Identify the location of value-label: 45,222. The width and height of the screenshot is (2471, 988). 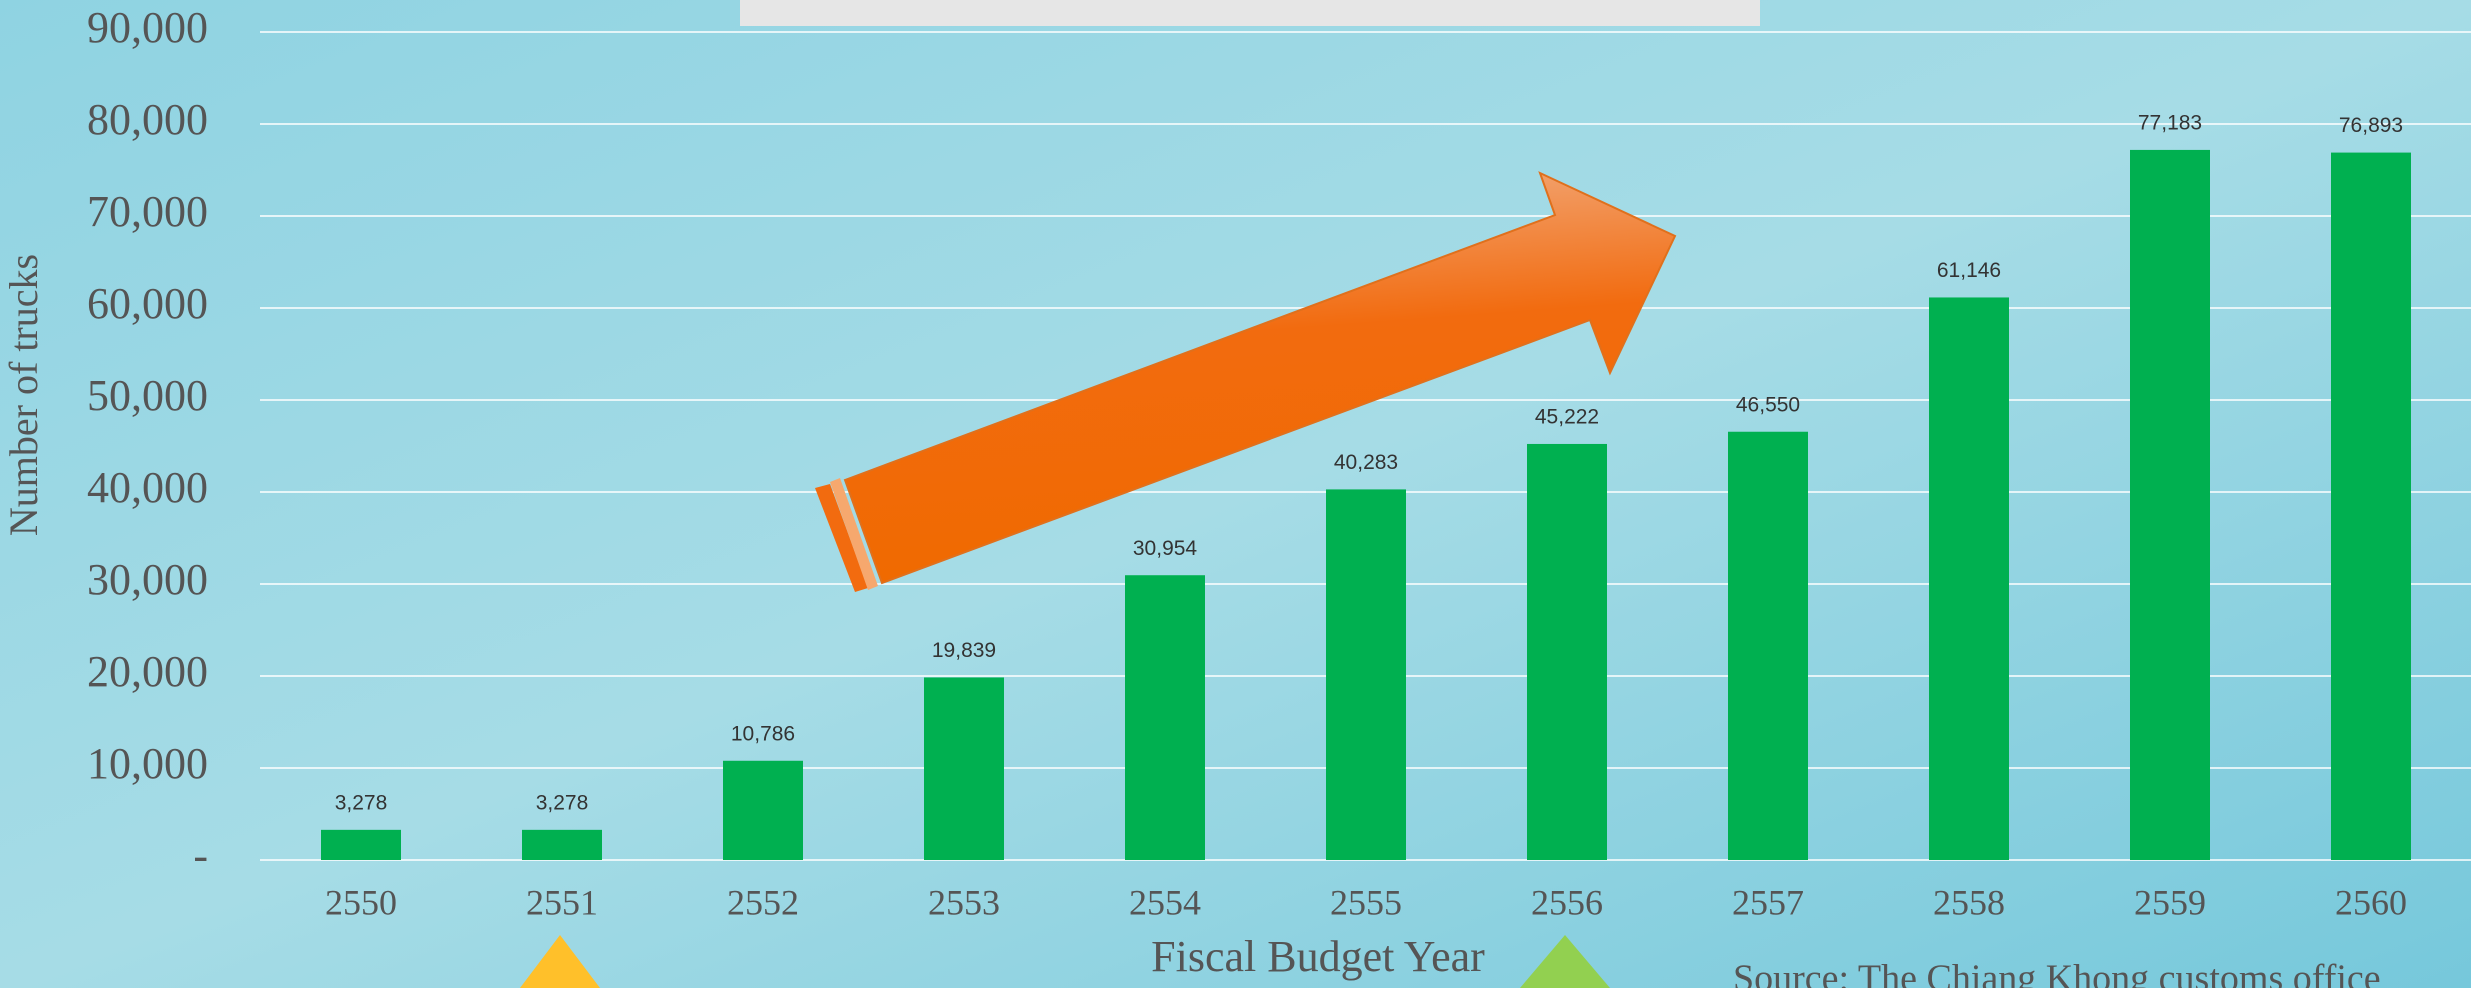
(1567, 417).